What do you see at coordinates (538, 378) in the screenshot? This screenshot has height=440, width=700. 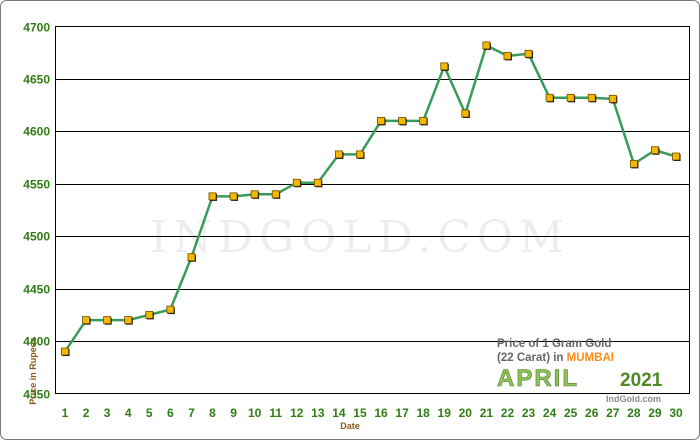 I see `month-label: APRIL` at bounding box center [538, 378].